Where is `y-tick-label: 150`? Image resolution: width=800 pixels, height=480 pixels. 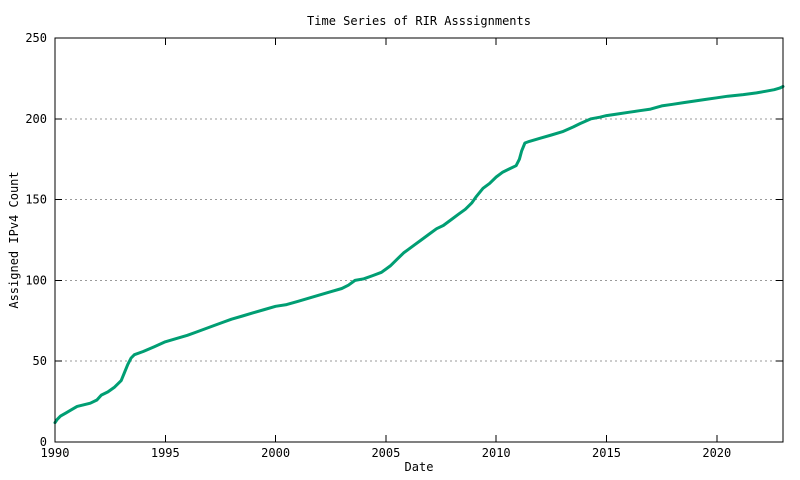
y-tick-label: 150 is located at coordinates (36, 200).